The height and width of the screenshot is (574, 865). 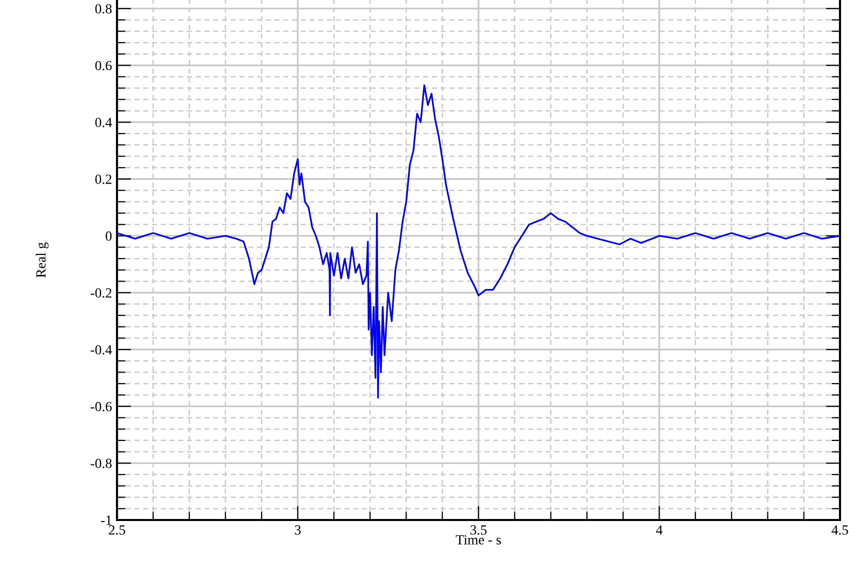 What do you see at coordinates (106, 520) in the screenshot?
I see `y-tick-label: -1` at bounding box center [106, 520].